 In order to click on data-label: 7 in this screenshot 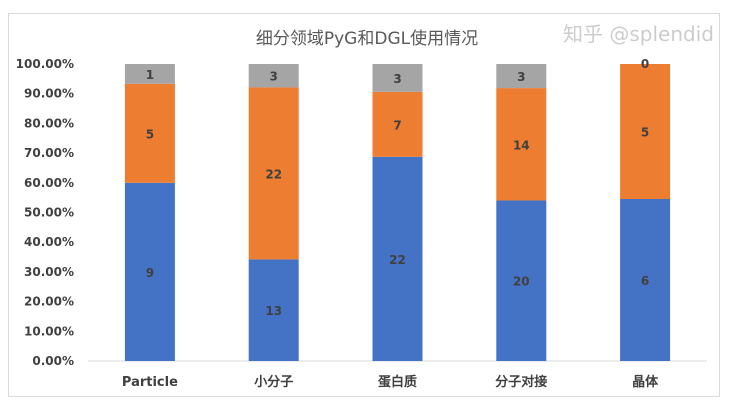, I will do `click(397, 125)`.